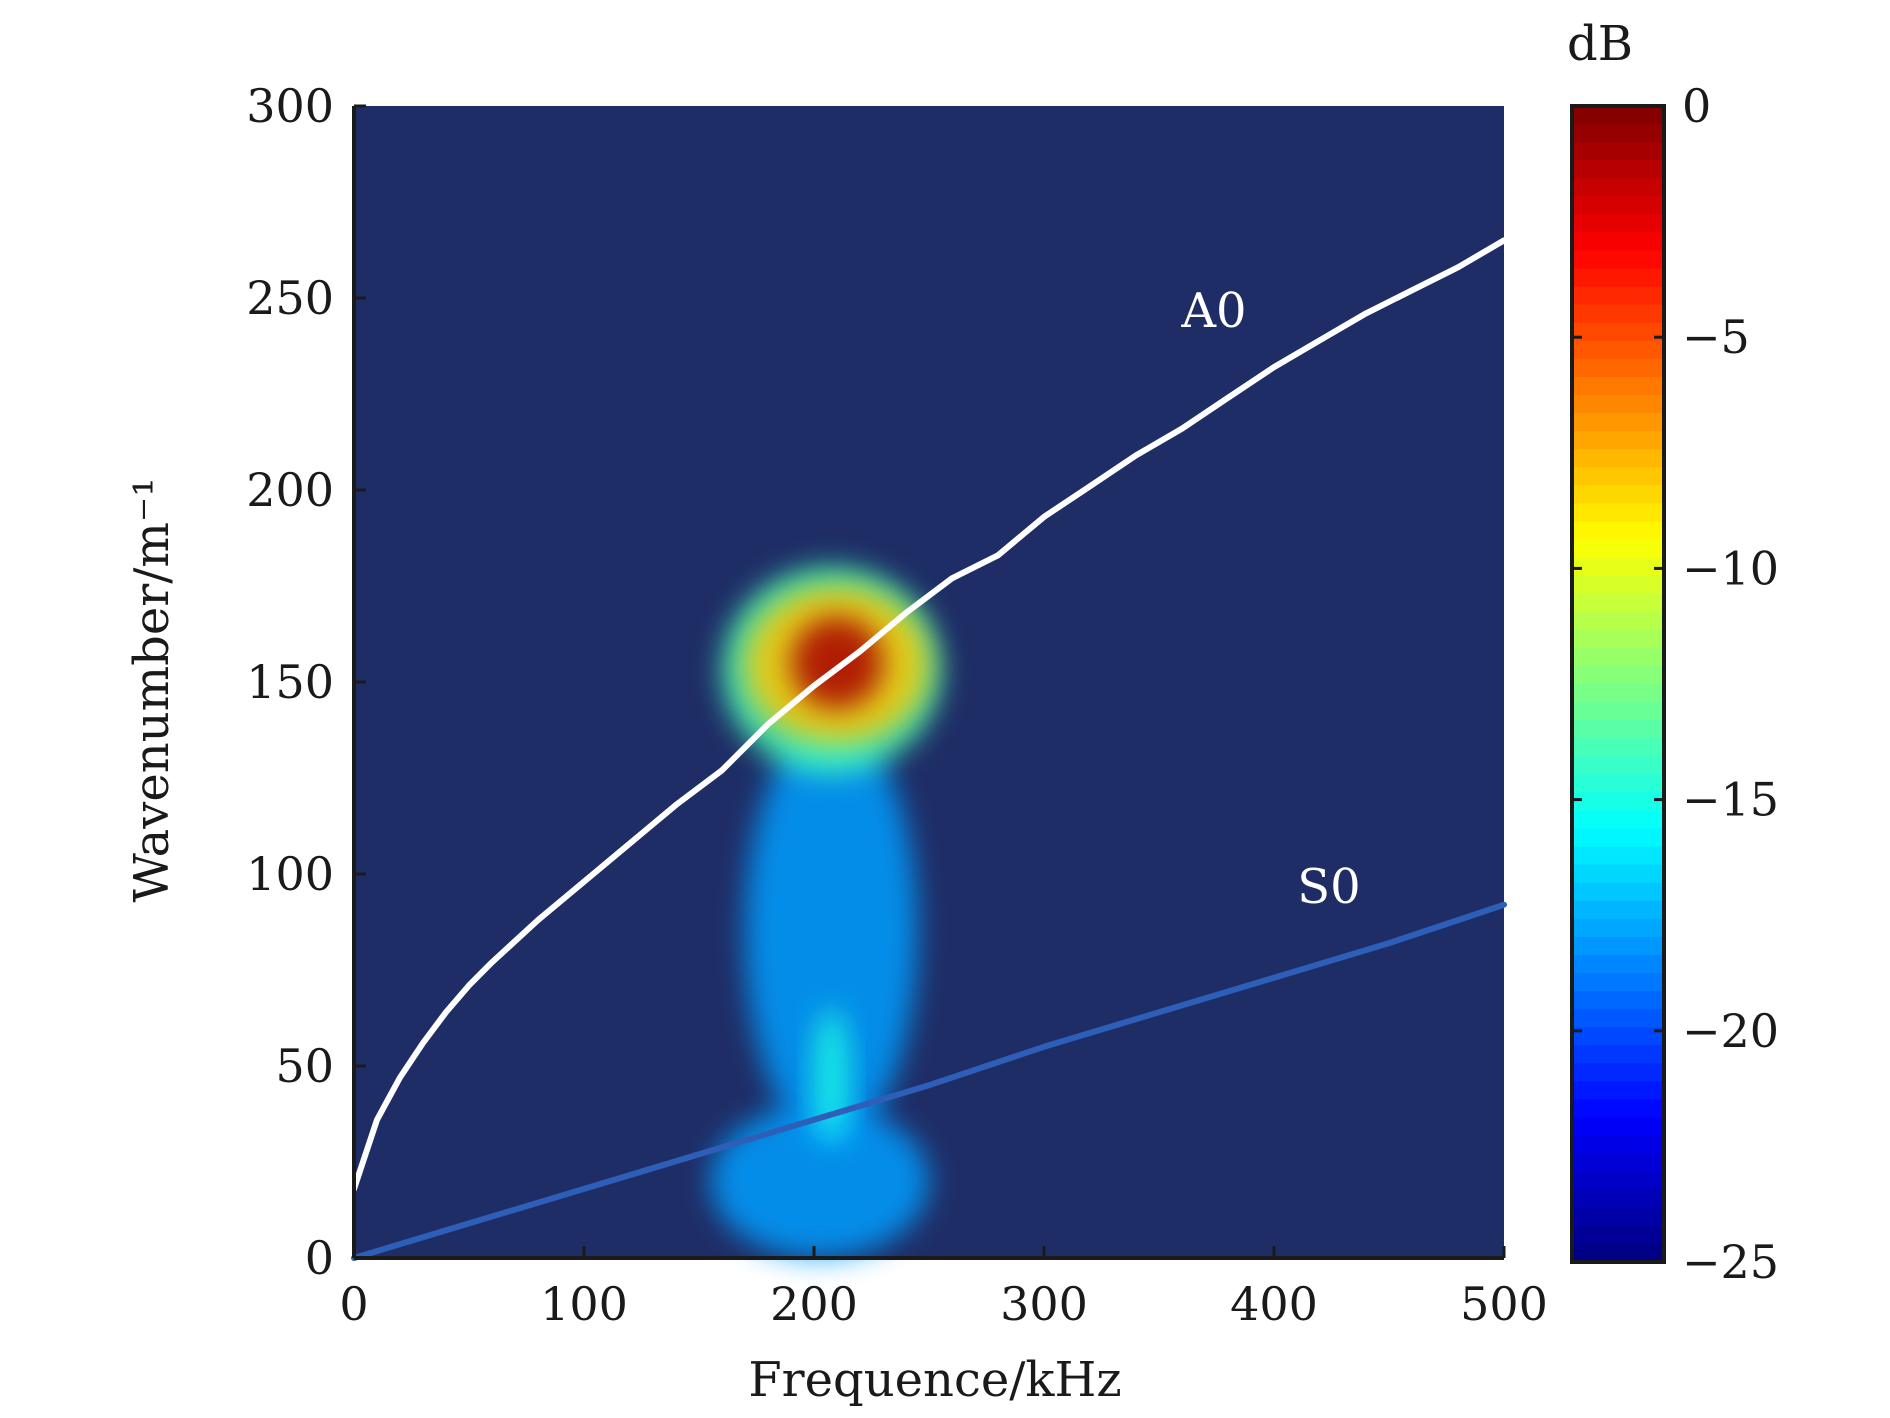 The width and height of the screenshot is (1890, 1418). What do you see at coordinates (1674, 684) in the screenshot?
I see `colorbar: 0 −5 −10 −15 −20 −25` at bounding box center [1674, 684].